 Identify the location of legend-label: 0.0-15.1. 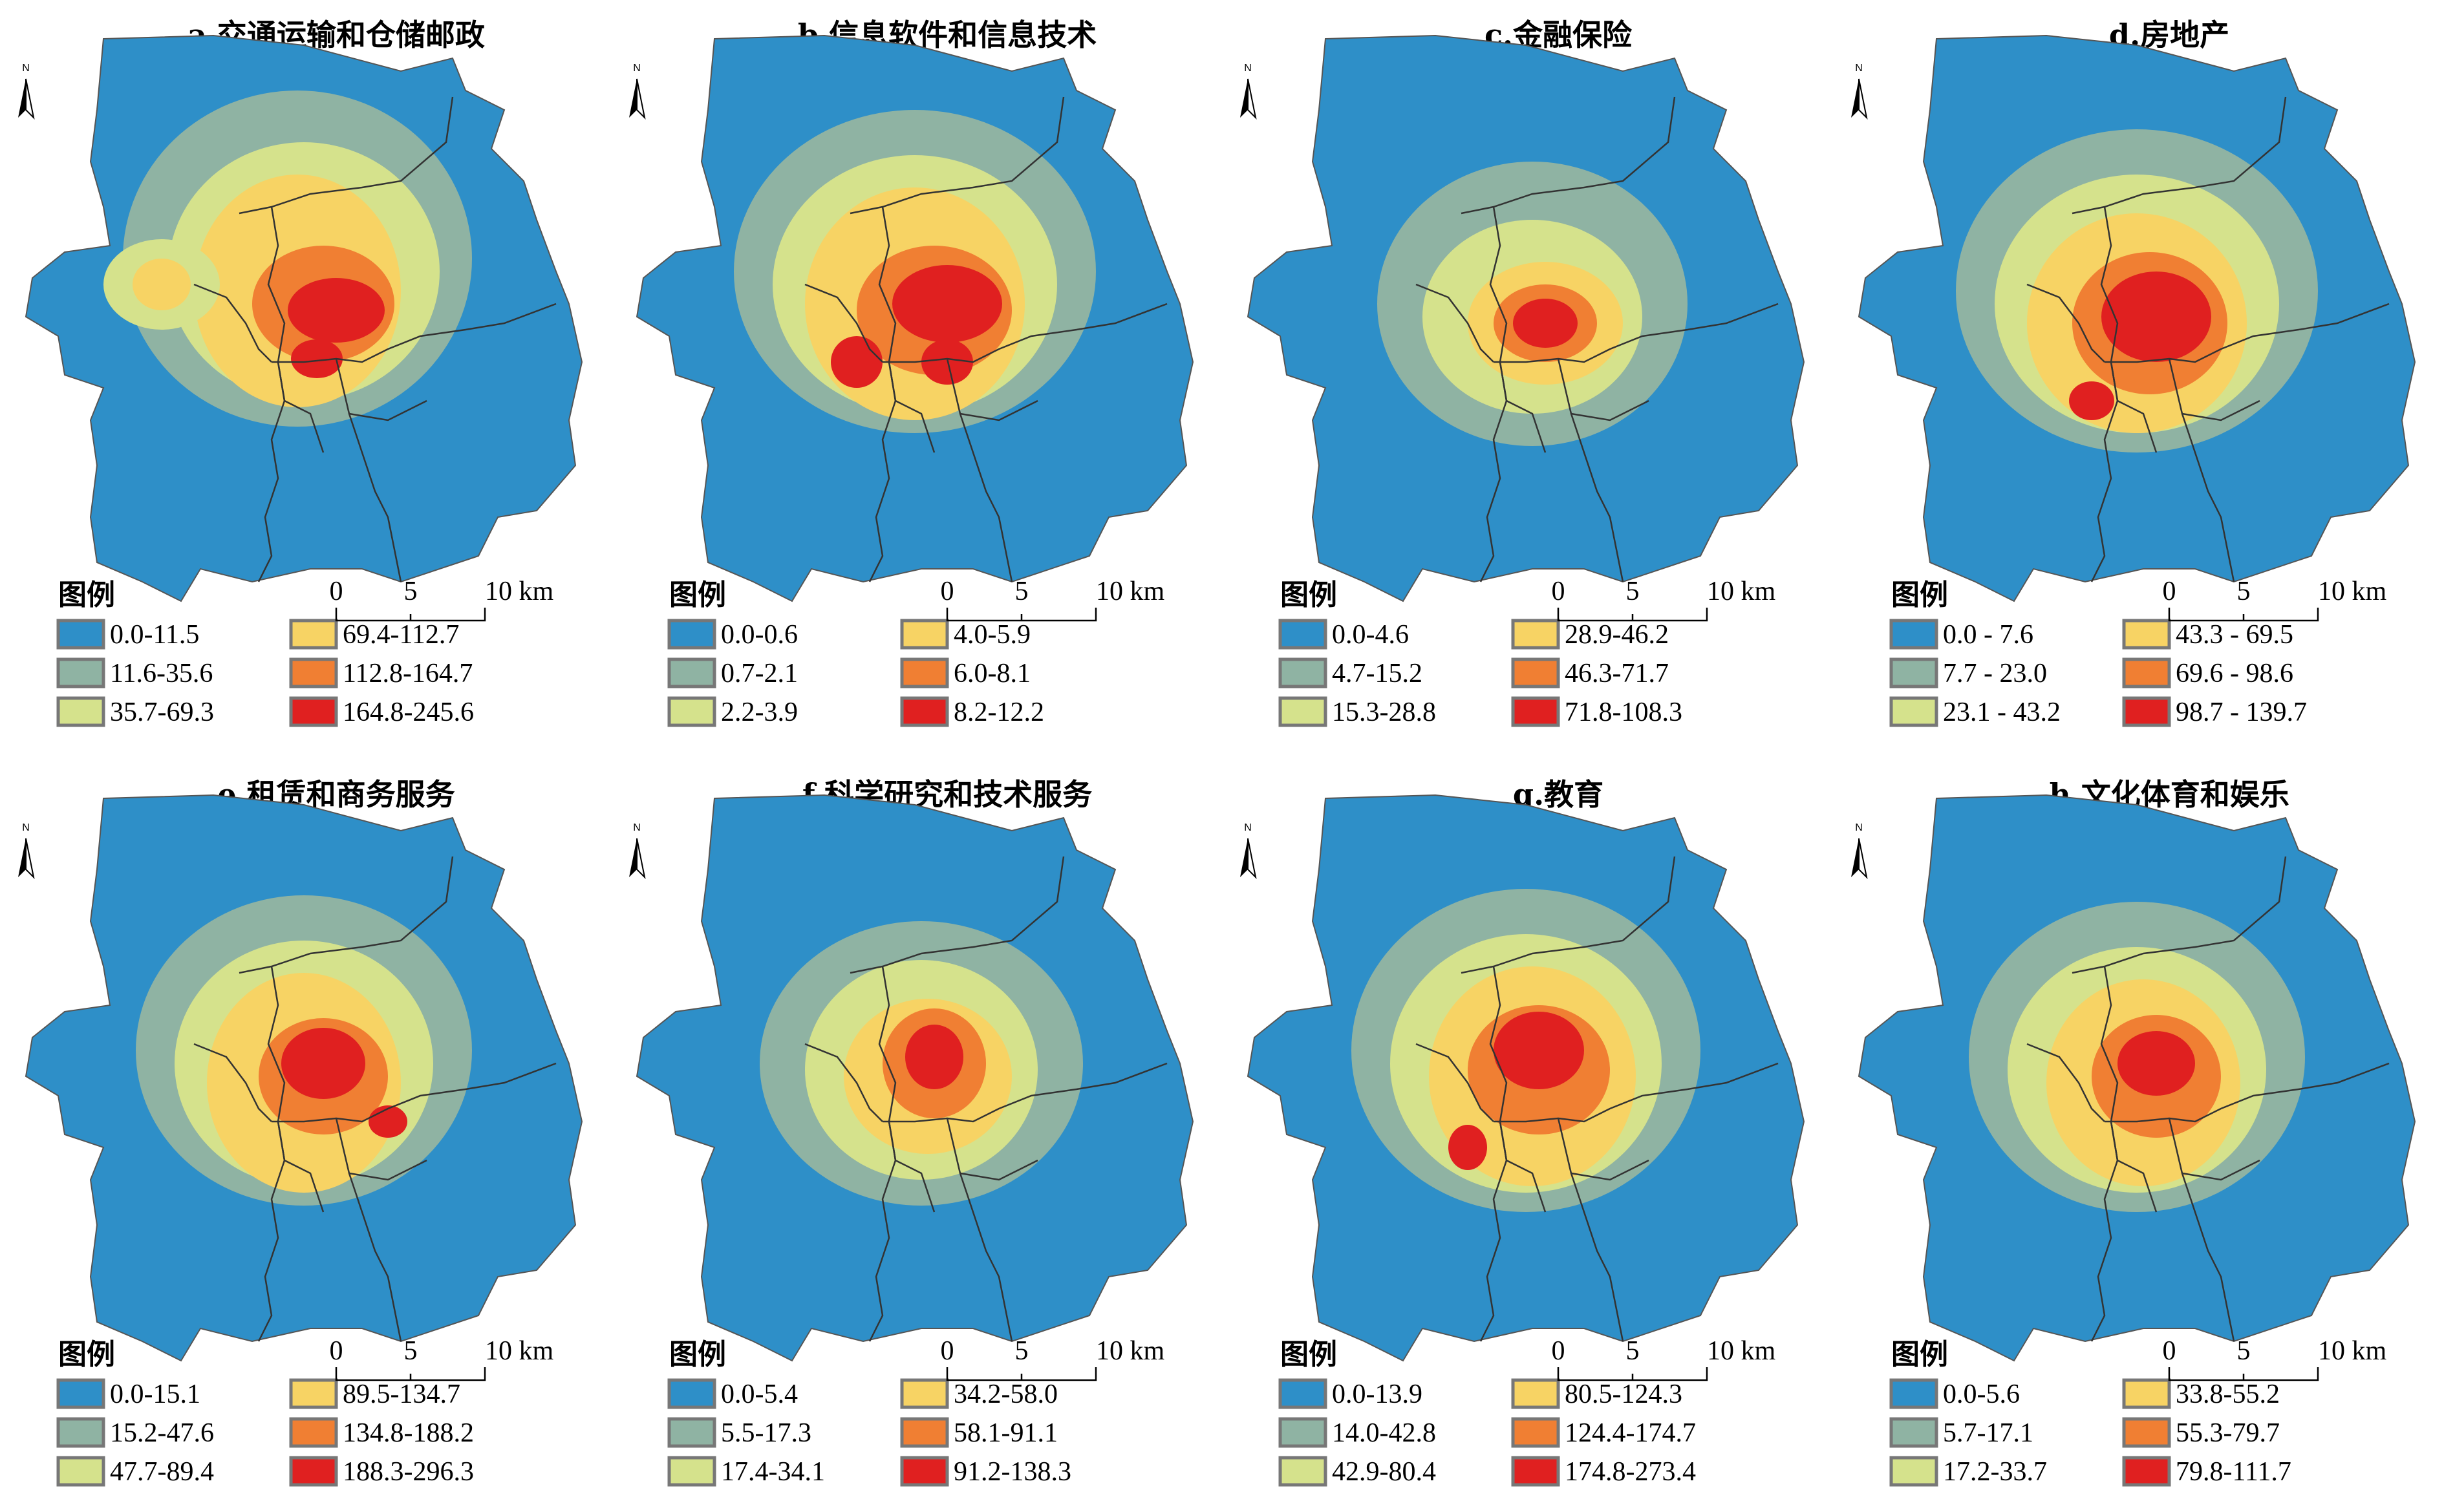
(155, 1394).